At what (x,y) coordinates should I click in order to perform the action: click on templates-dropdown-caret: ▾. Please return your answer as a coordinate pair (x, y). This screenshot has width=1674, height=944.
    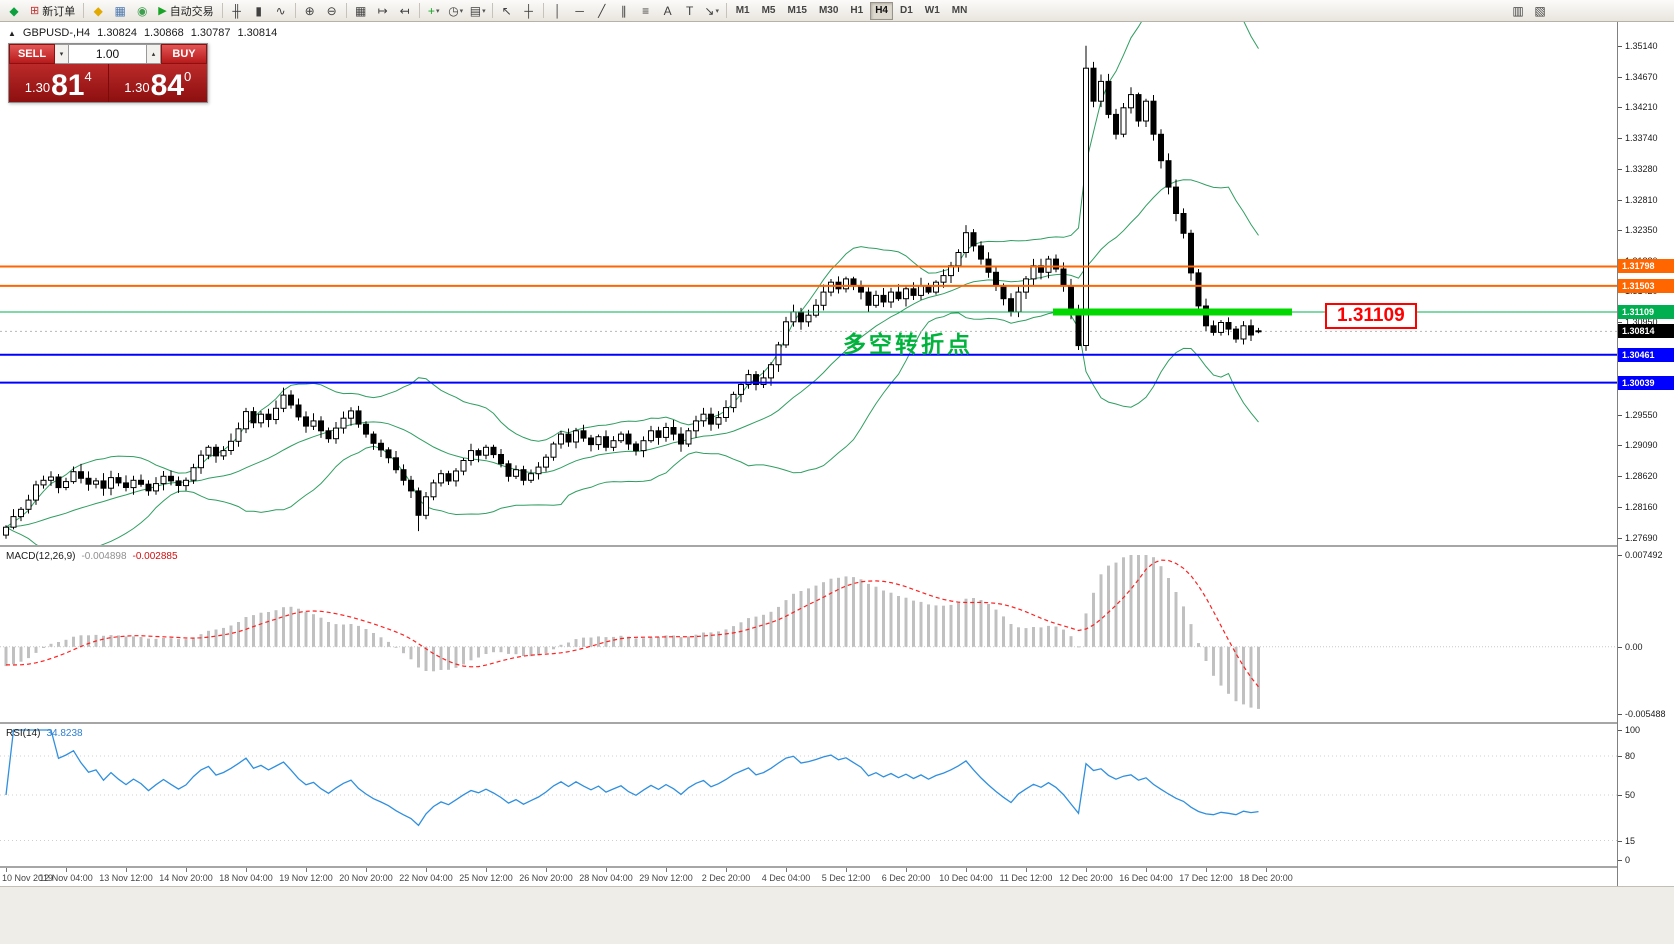
    Looking at the image, I should click on (484, 11).